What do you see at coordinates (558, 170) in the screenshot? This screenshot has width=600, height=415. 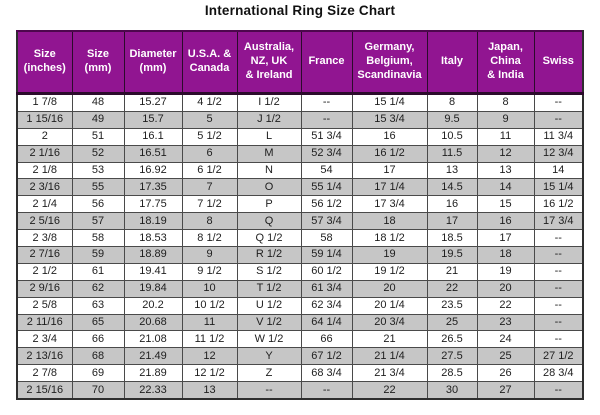 I see `table-cell: 14` at bounding box center [558, 170].